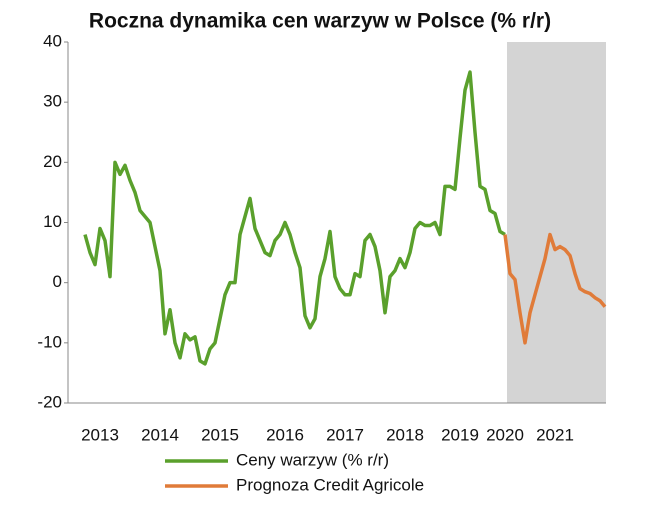  I want to click on x-tick-label: 2014, so click(160, 434).